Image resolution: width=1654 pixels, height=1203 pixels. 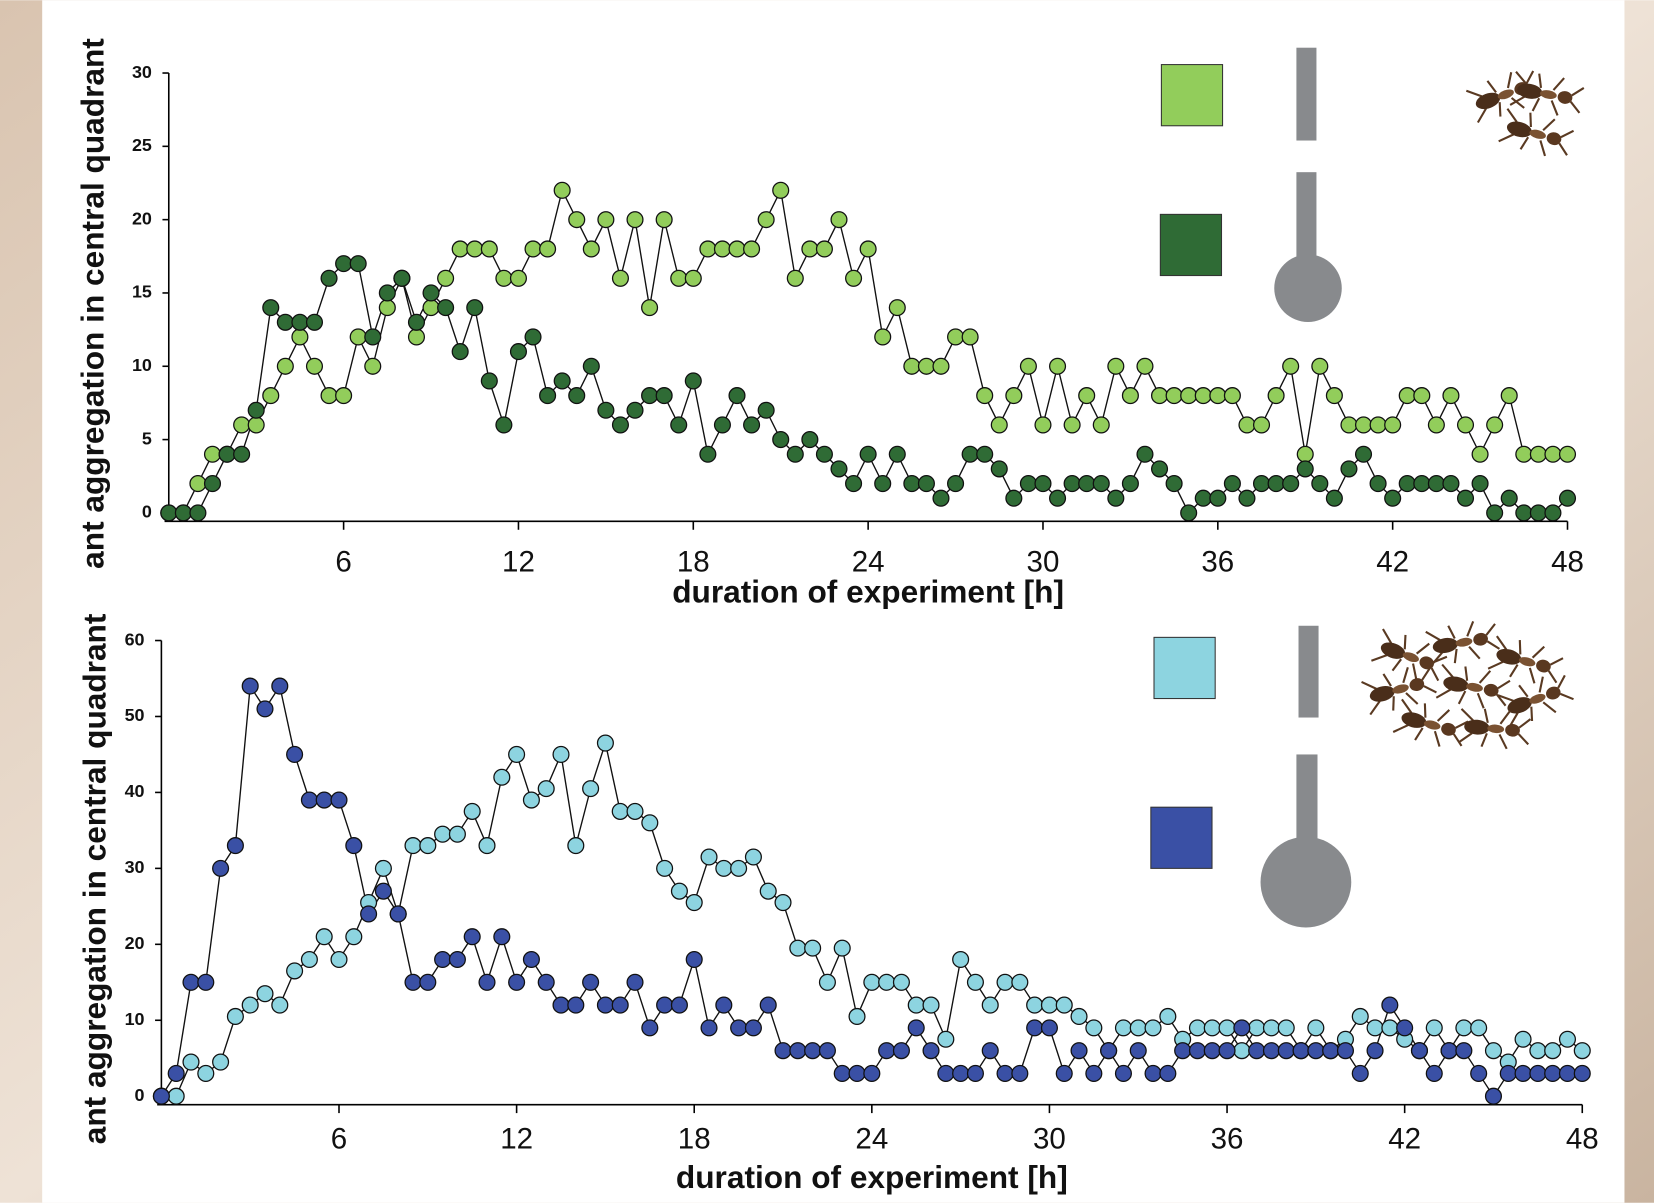 I want to click on y-tick-label: 40, so click(x=135, y=791).